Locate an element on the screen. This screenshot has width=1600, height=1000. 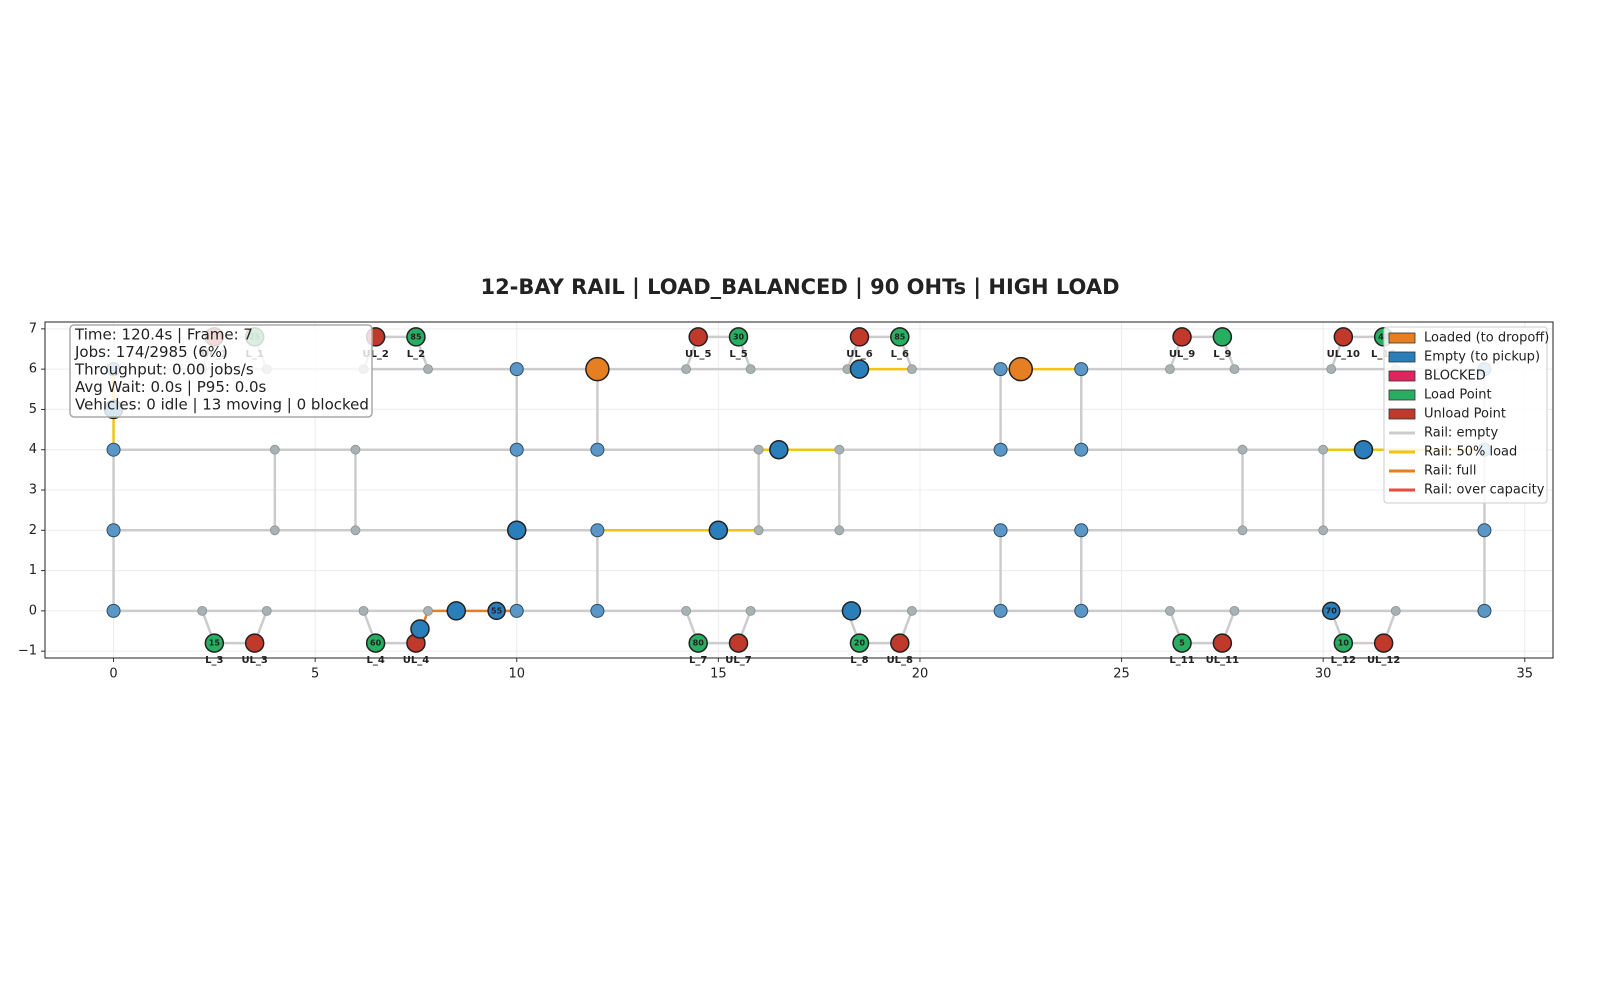
station-label: UL_3 is located at coordinates (254, 660).